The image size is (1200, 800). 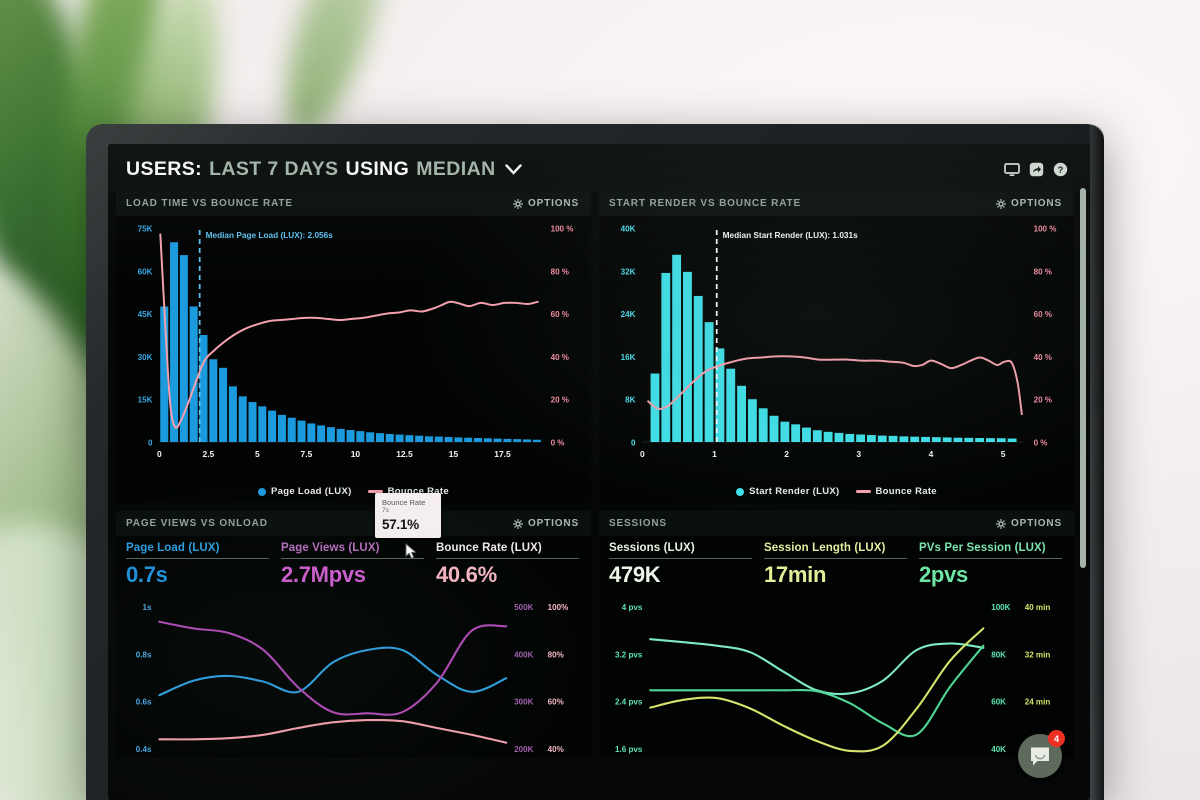 I want to click on vertical-scrollbar, so click(x=1083, y=378).